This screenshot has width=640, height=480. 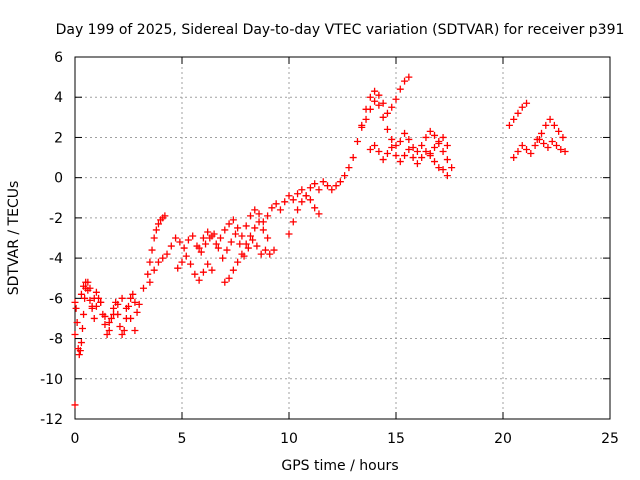 I want to click on y-tick-label: -10, so click(x=51, y=380).